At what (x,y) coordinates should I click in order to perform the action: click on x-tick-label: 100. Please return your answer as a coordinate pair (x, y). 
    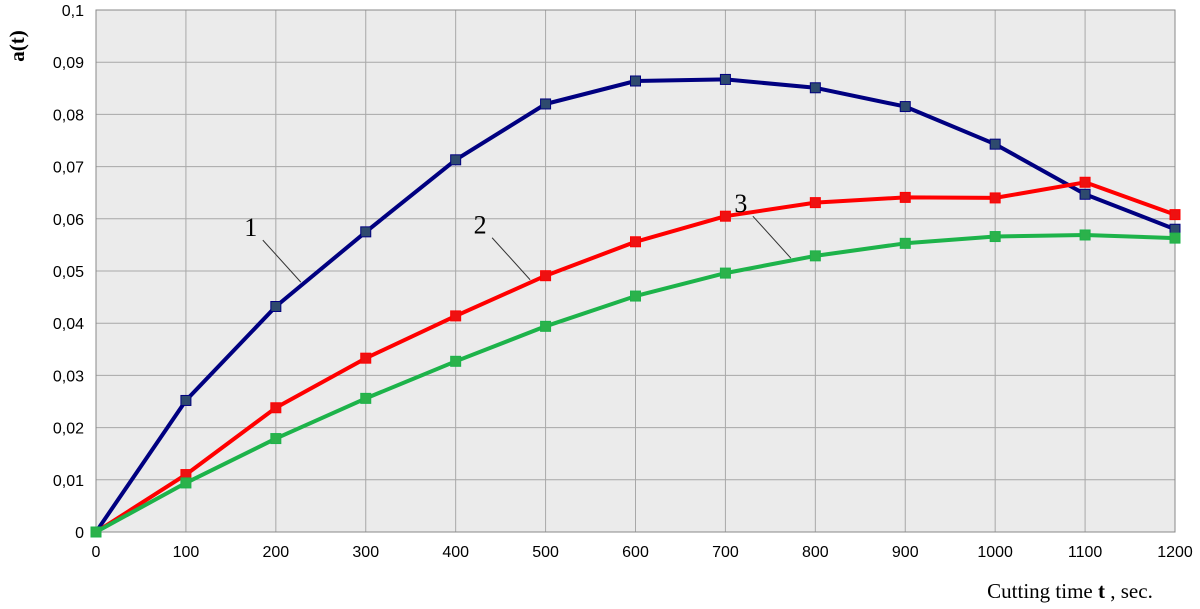
    Looking at the image, I should click on (186, 552).